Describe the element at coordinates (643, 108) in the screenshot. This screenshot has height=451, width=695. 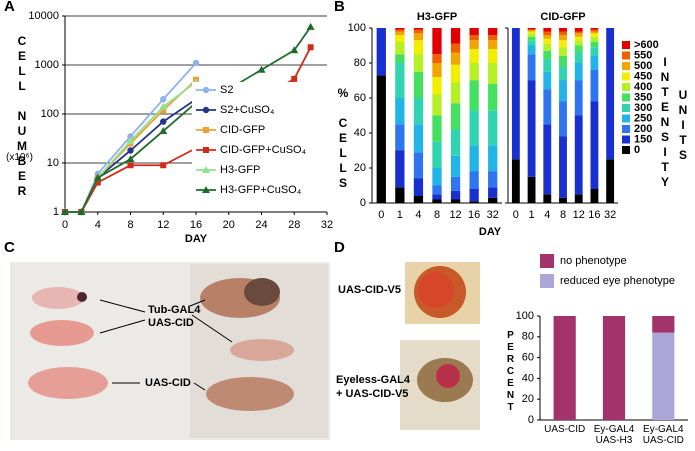
I see `legend-label: 300` at that location.